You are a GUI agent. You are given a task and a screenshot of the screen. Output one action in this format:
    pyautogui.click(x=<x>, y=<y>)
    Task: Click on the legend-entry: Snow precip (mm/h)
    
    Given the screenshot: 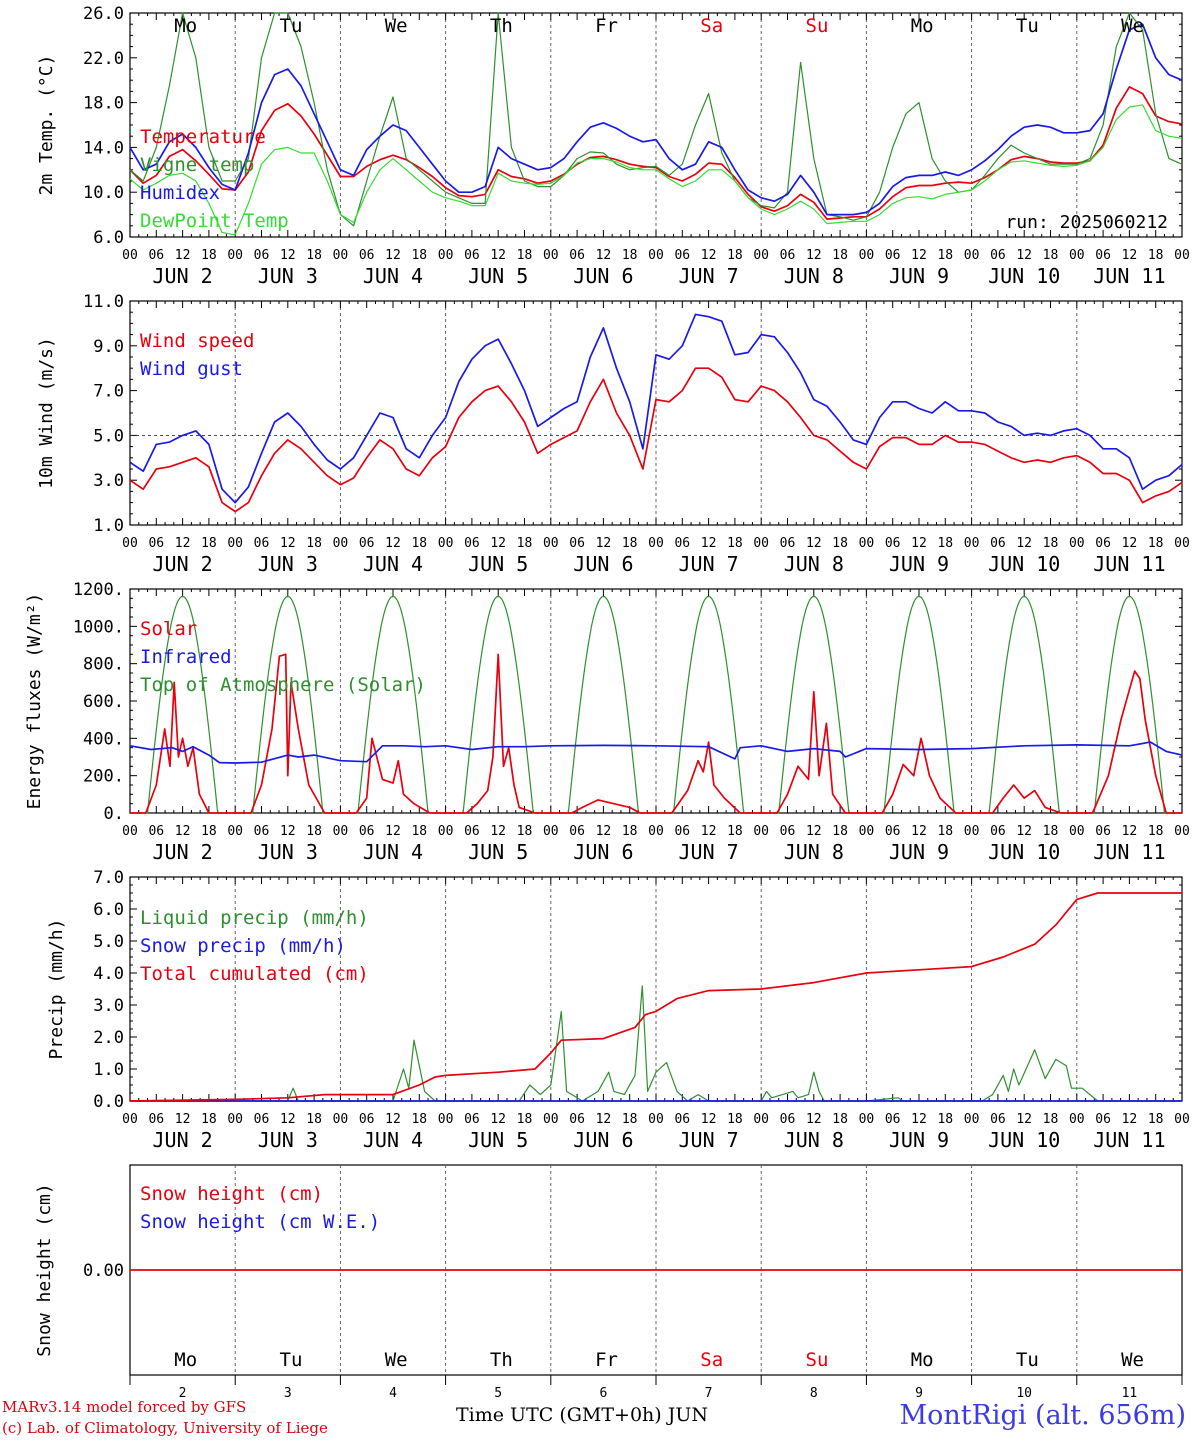 What is the action you would take?
    pyautogui.click(x=243, y=946)
    